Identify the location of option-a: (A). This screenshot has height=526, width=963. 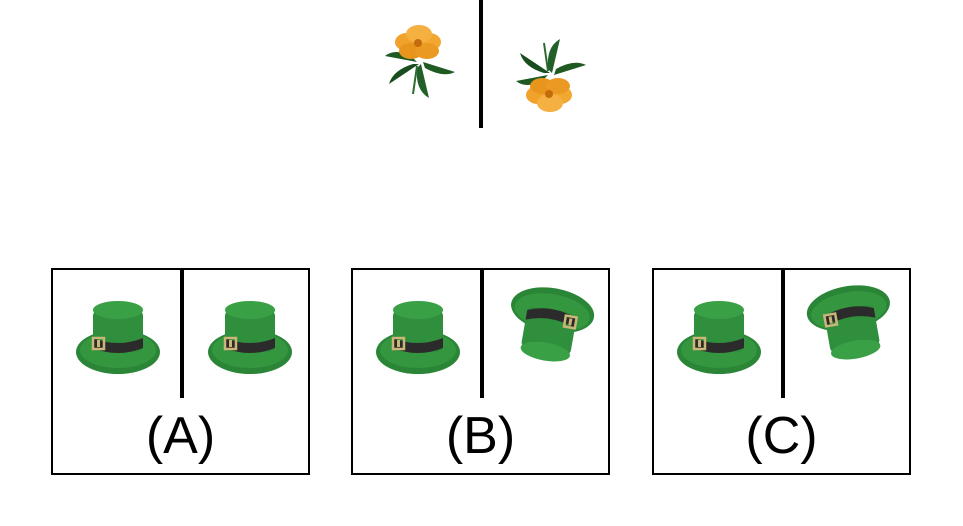
(180, 371).